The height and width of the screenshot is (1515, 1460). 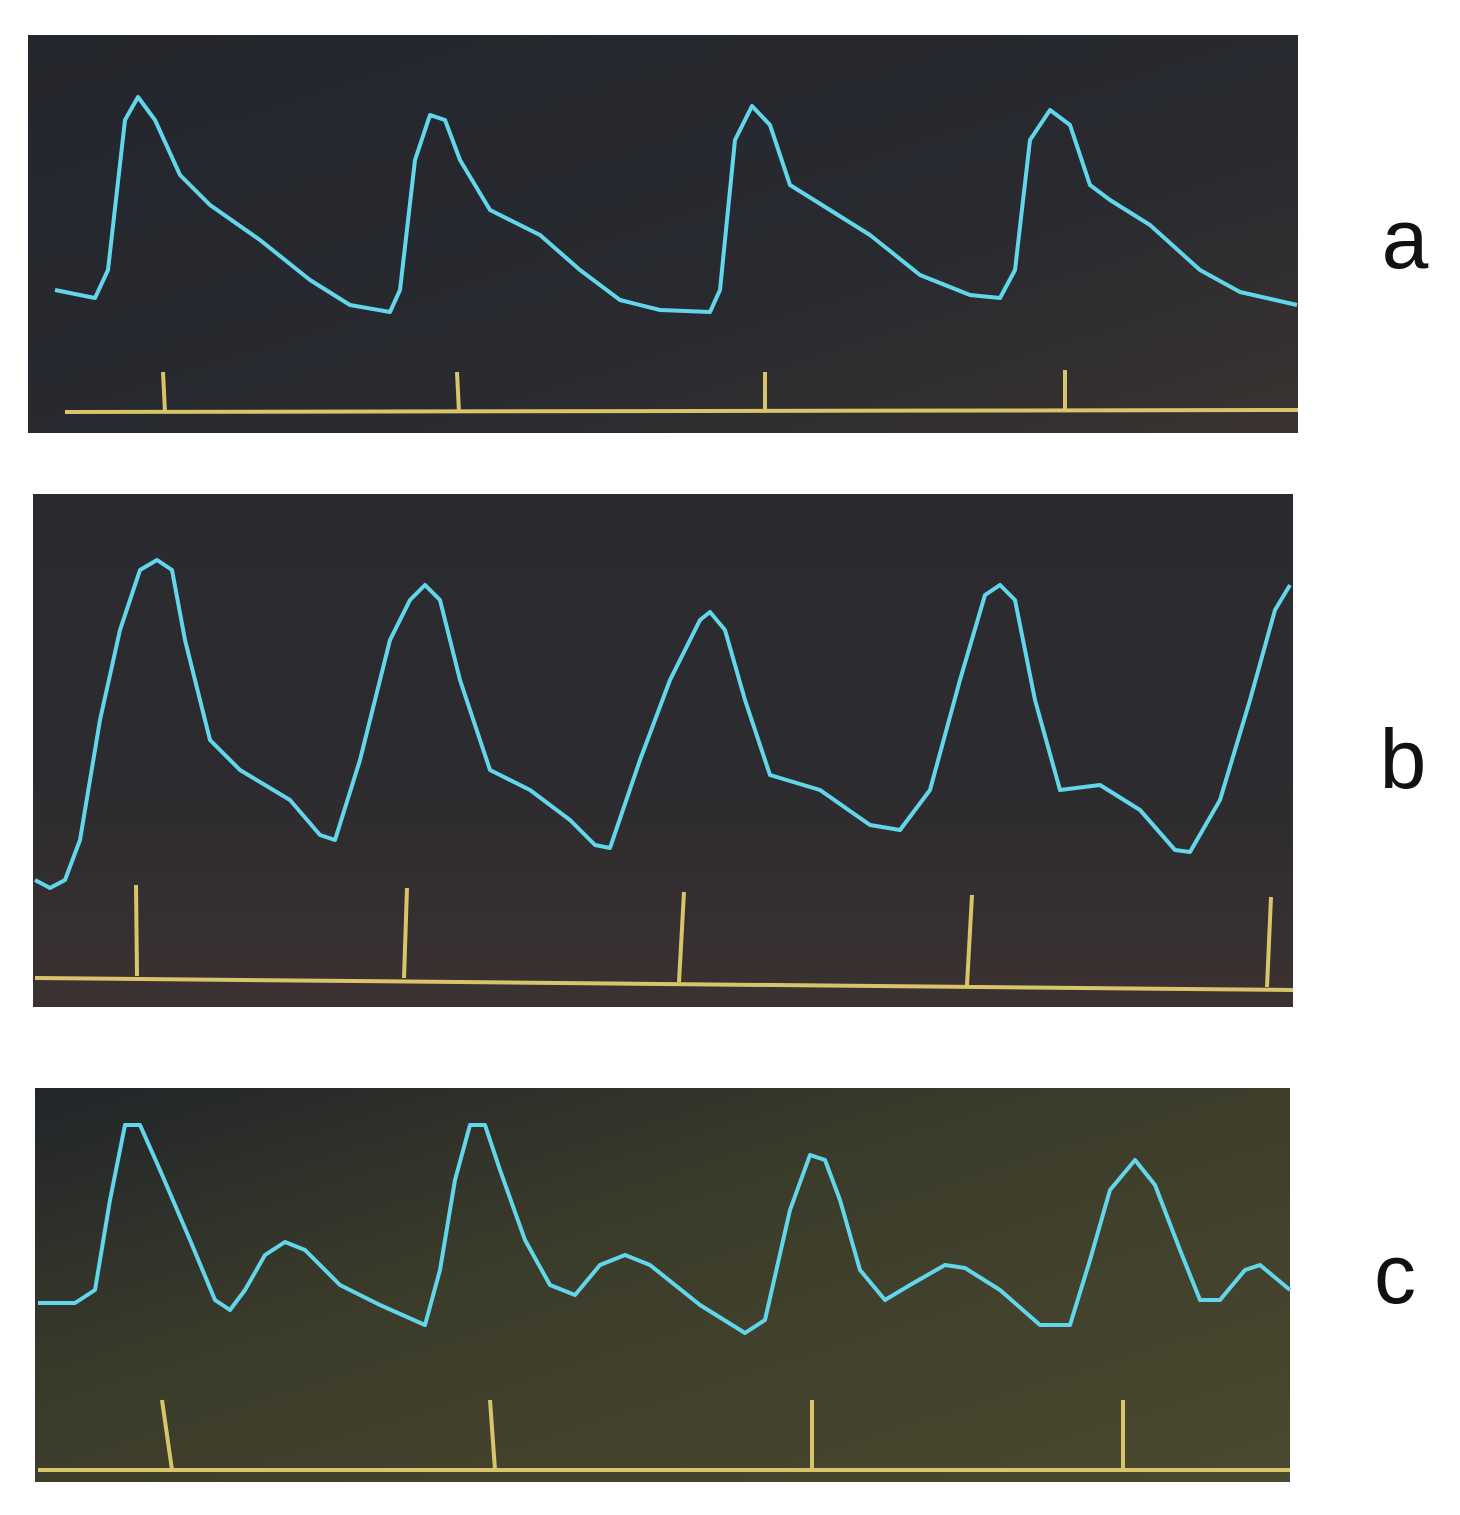 I want to click on panel-label: b, so click(x=1403, y=759).